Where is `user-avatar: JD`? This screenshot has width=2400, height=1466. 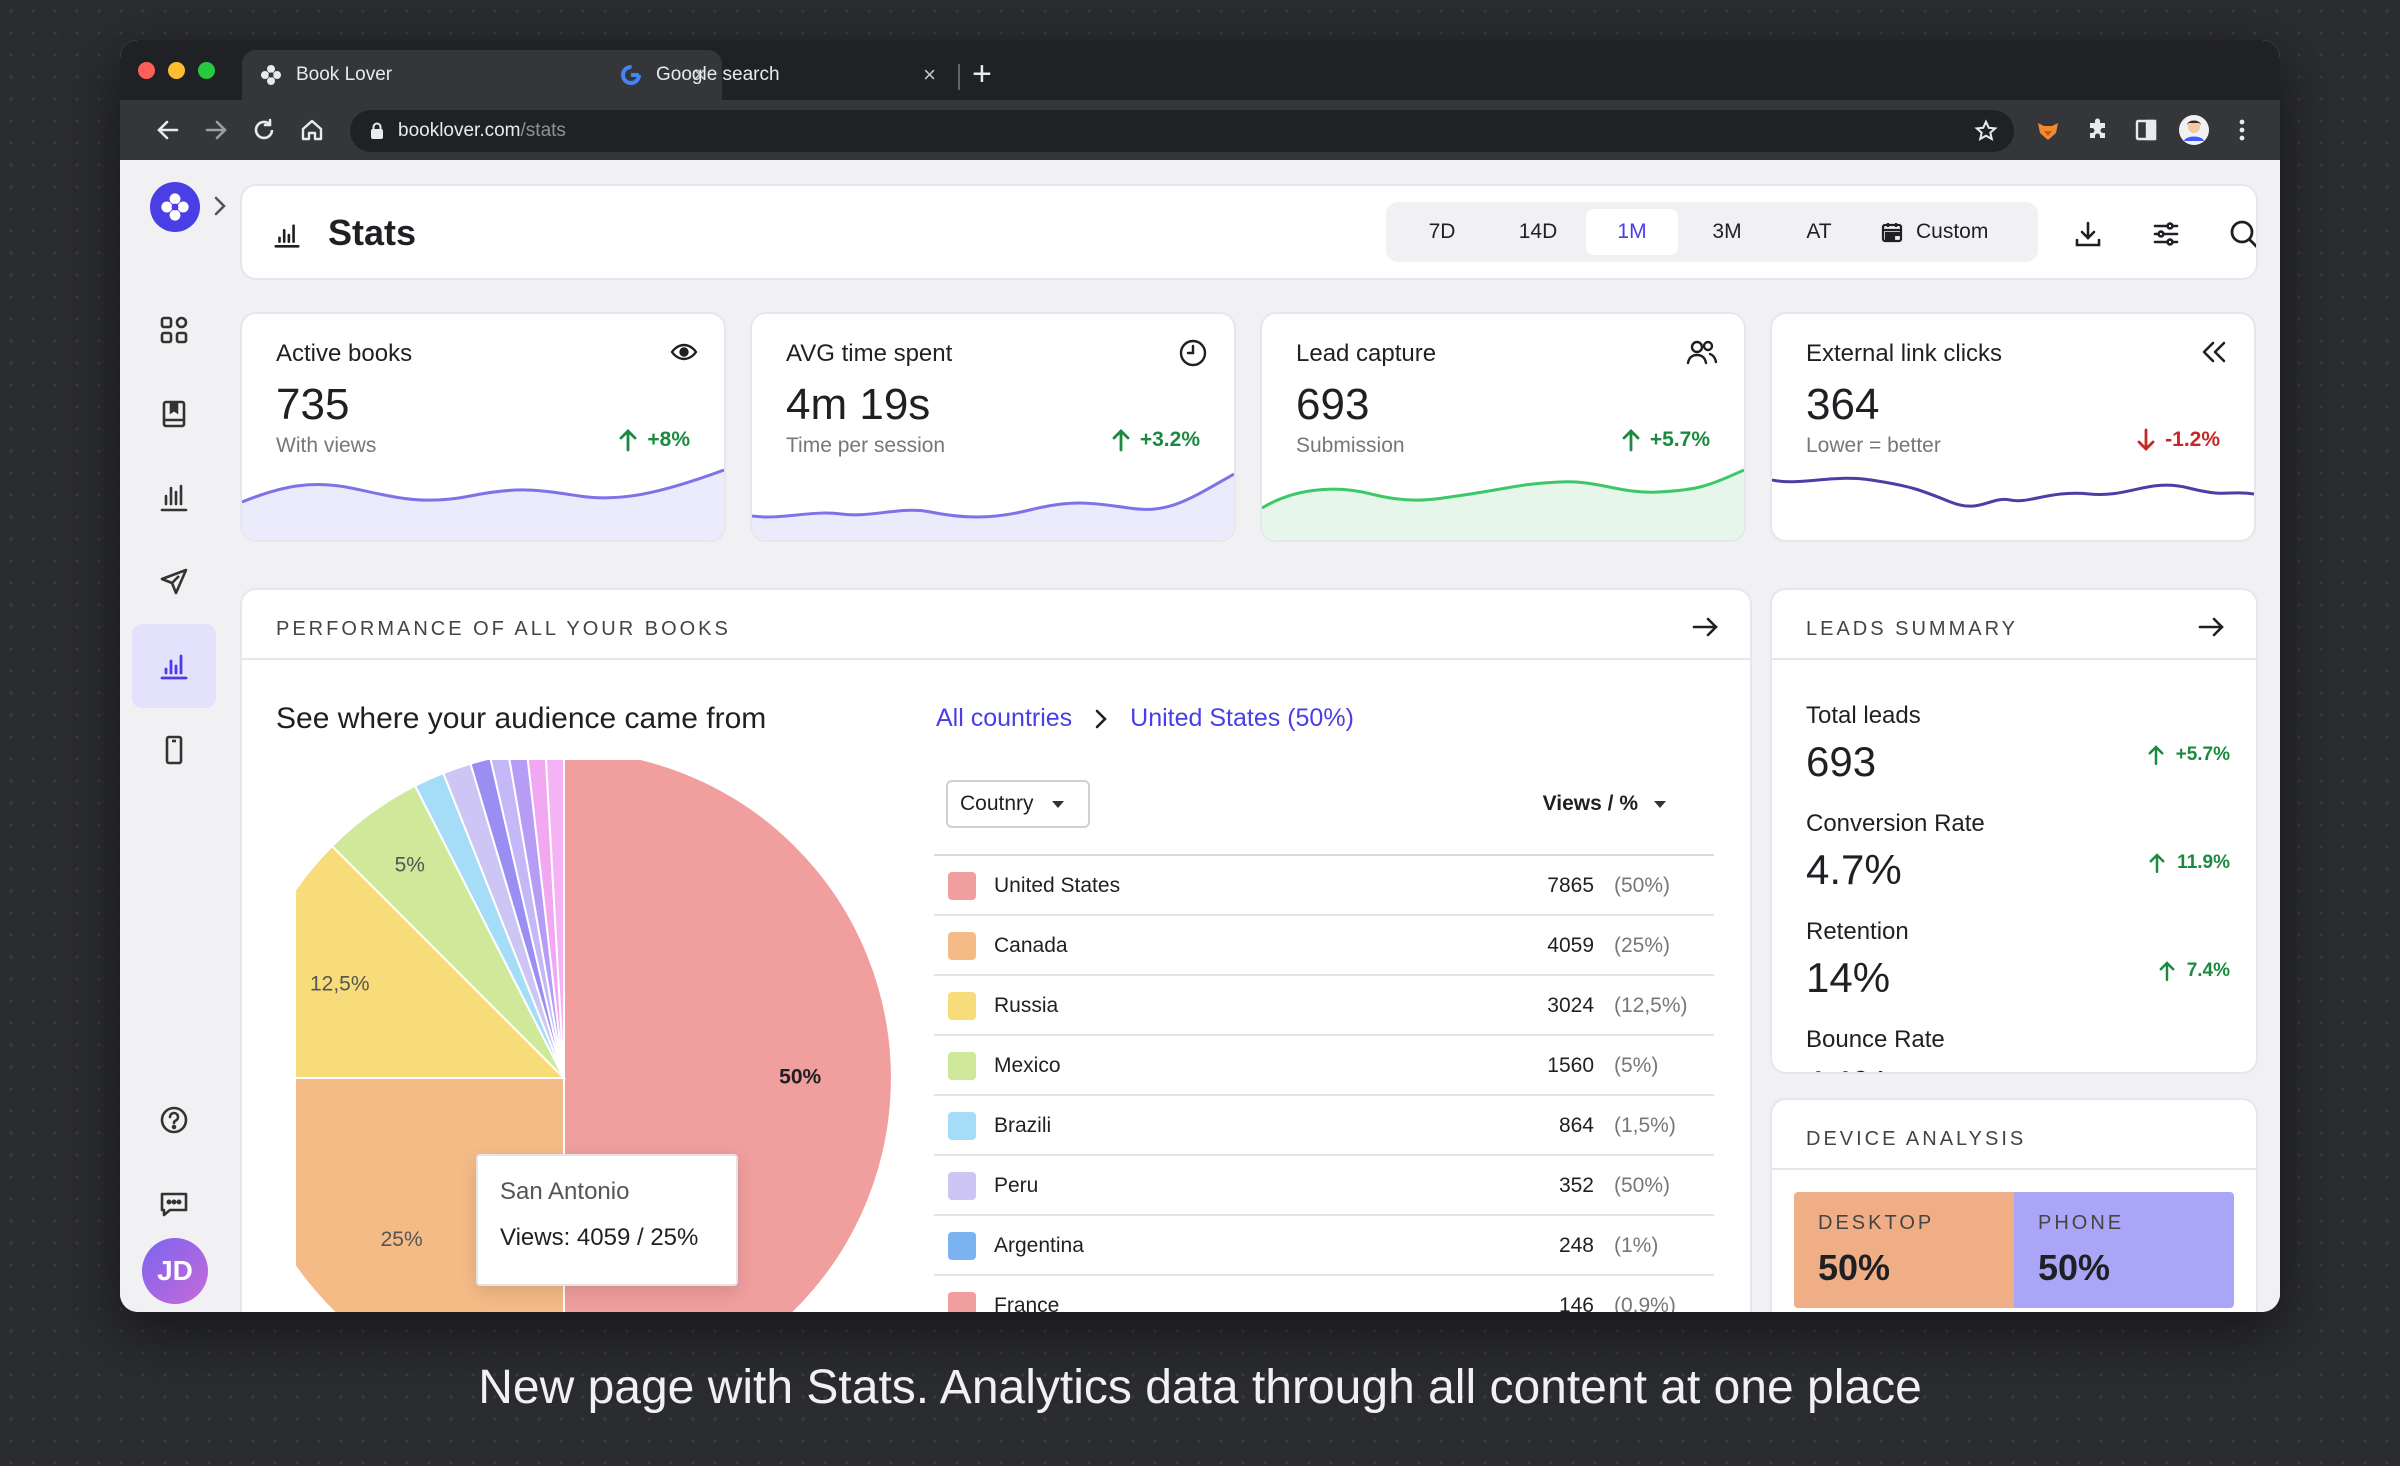
user-avatar: JD is located at coordinates (175, 1271).